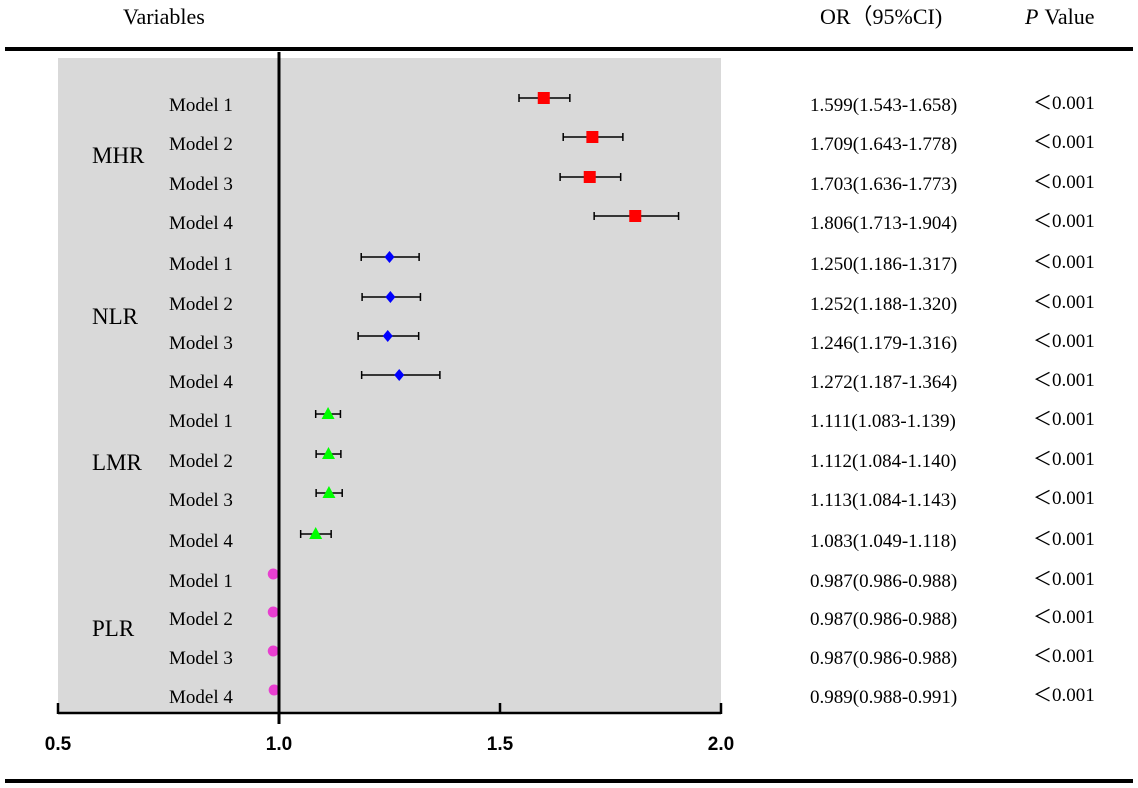 The width and height of the screenshot is (1138, 788). I want to click on model-label-lmr-model-2: Model 2, so click(201, 461).